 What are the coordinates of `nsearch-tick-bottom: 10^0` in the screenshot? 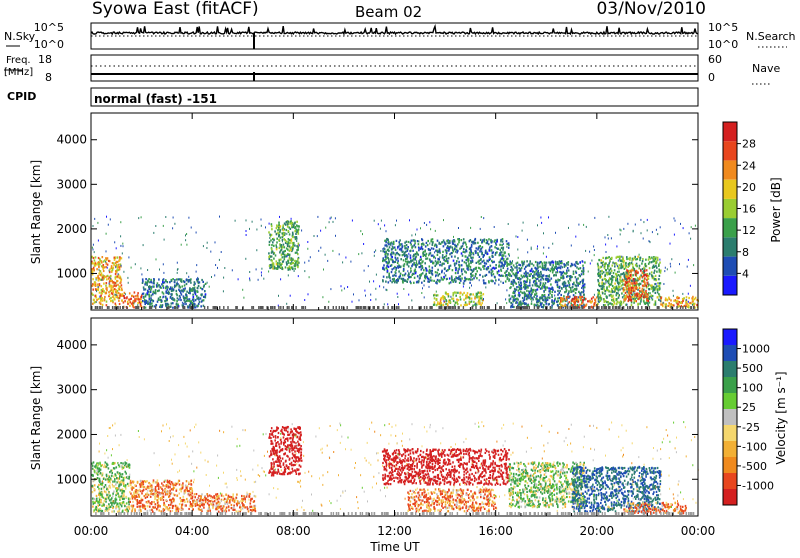 It's located at (723, 44).